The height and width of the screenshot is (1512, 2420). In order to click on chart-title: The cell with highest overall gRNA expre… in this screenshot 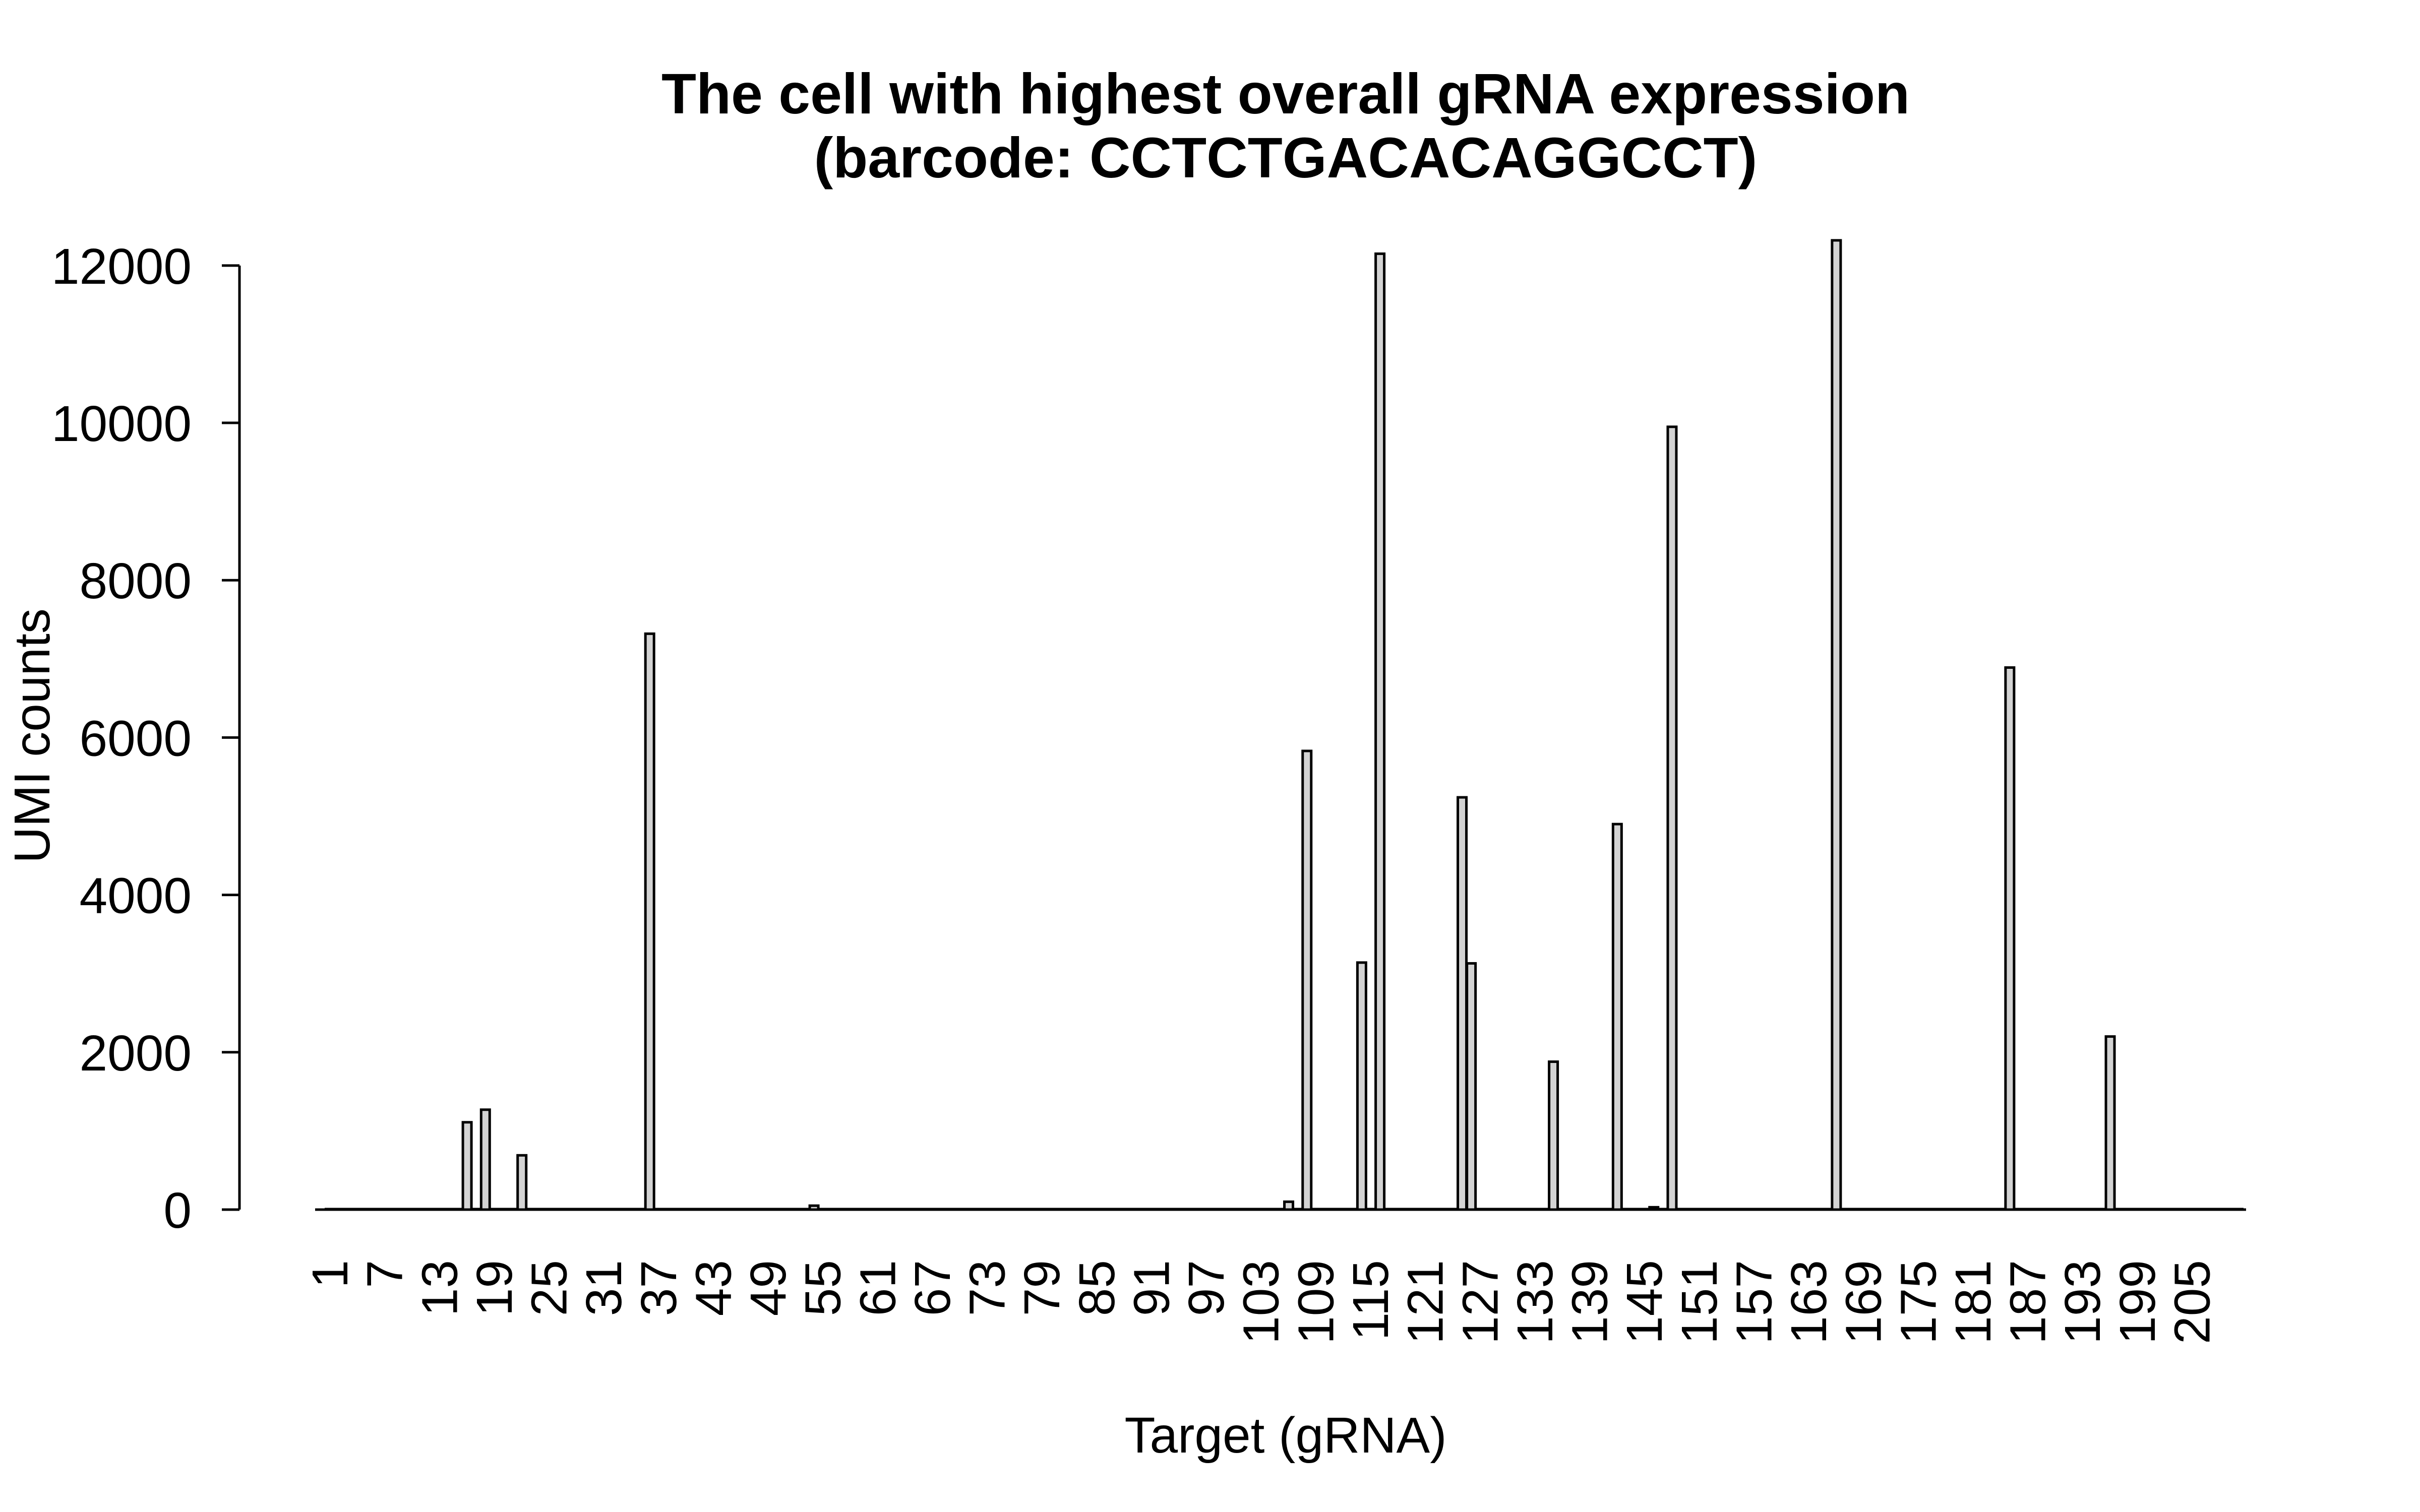, I will do `click(1285, 93)`.